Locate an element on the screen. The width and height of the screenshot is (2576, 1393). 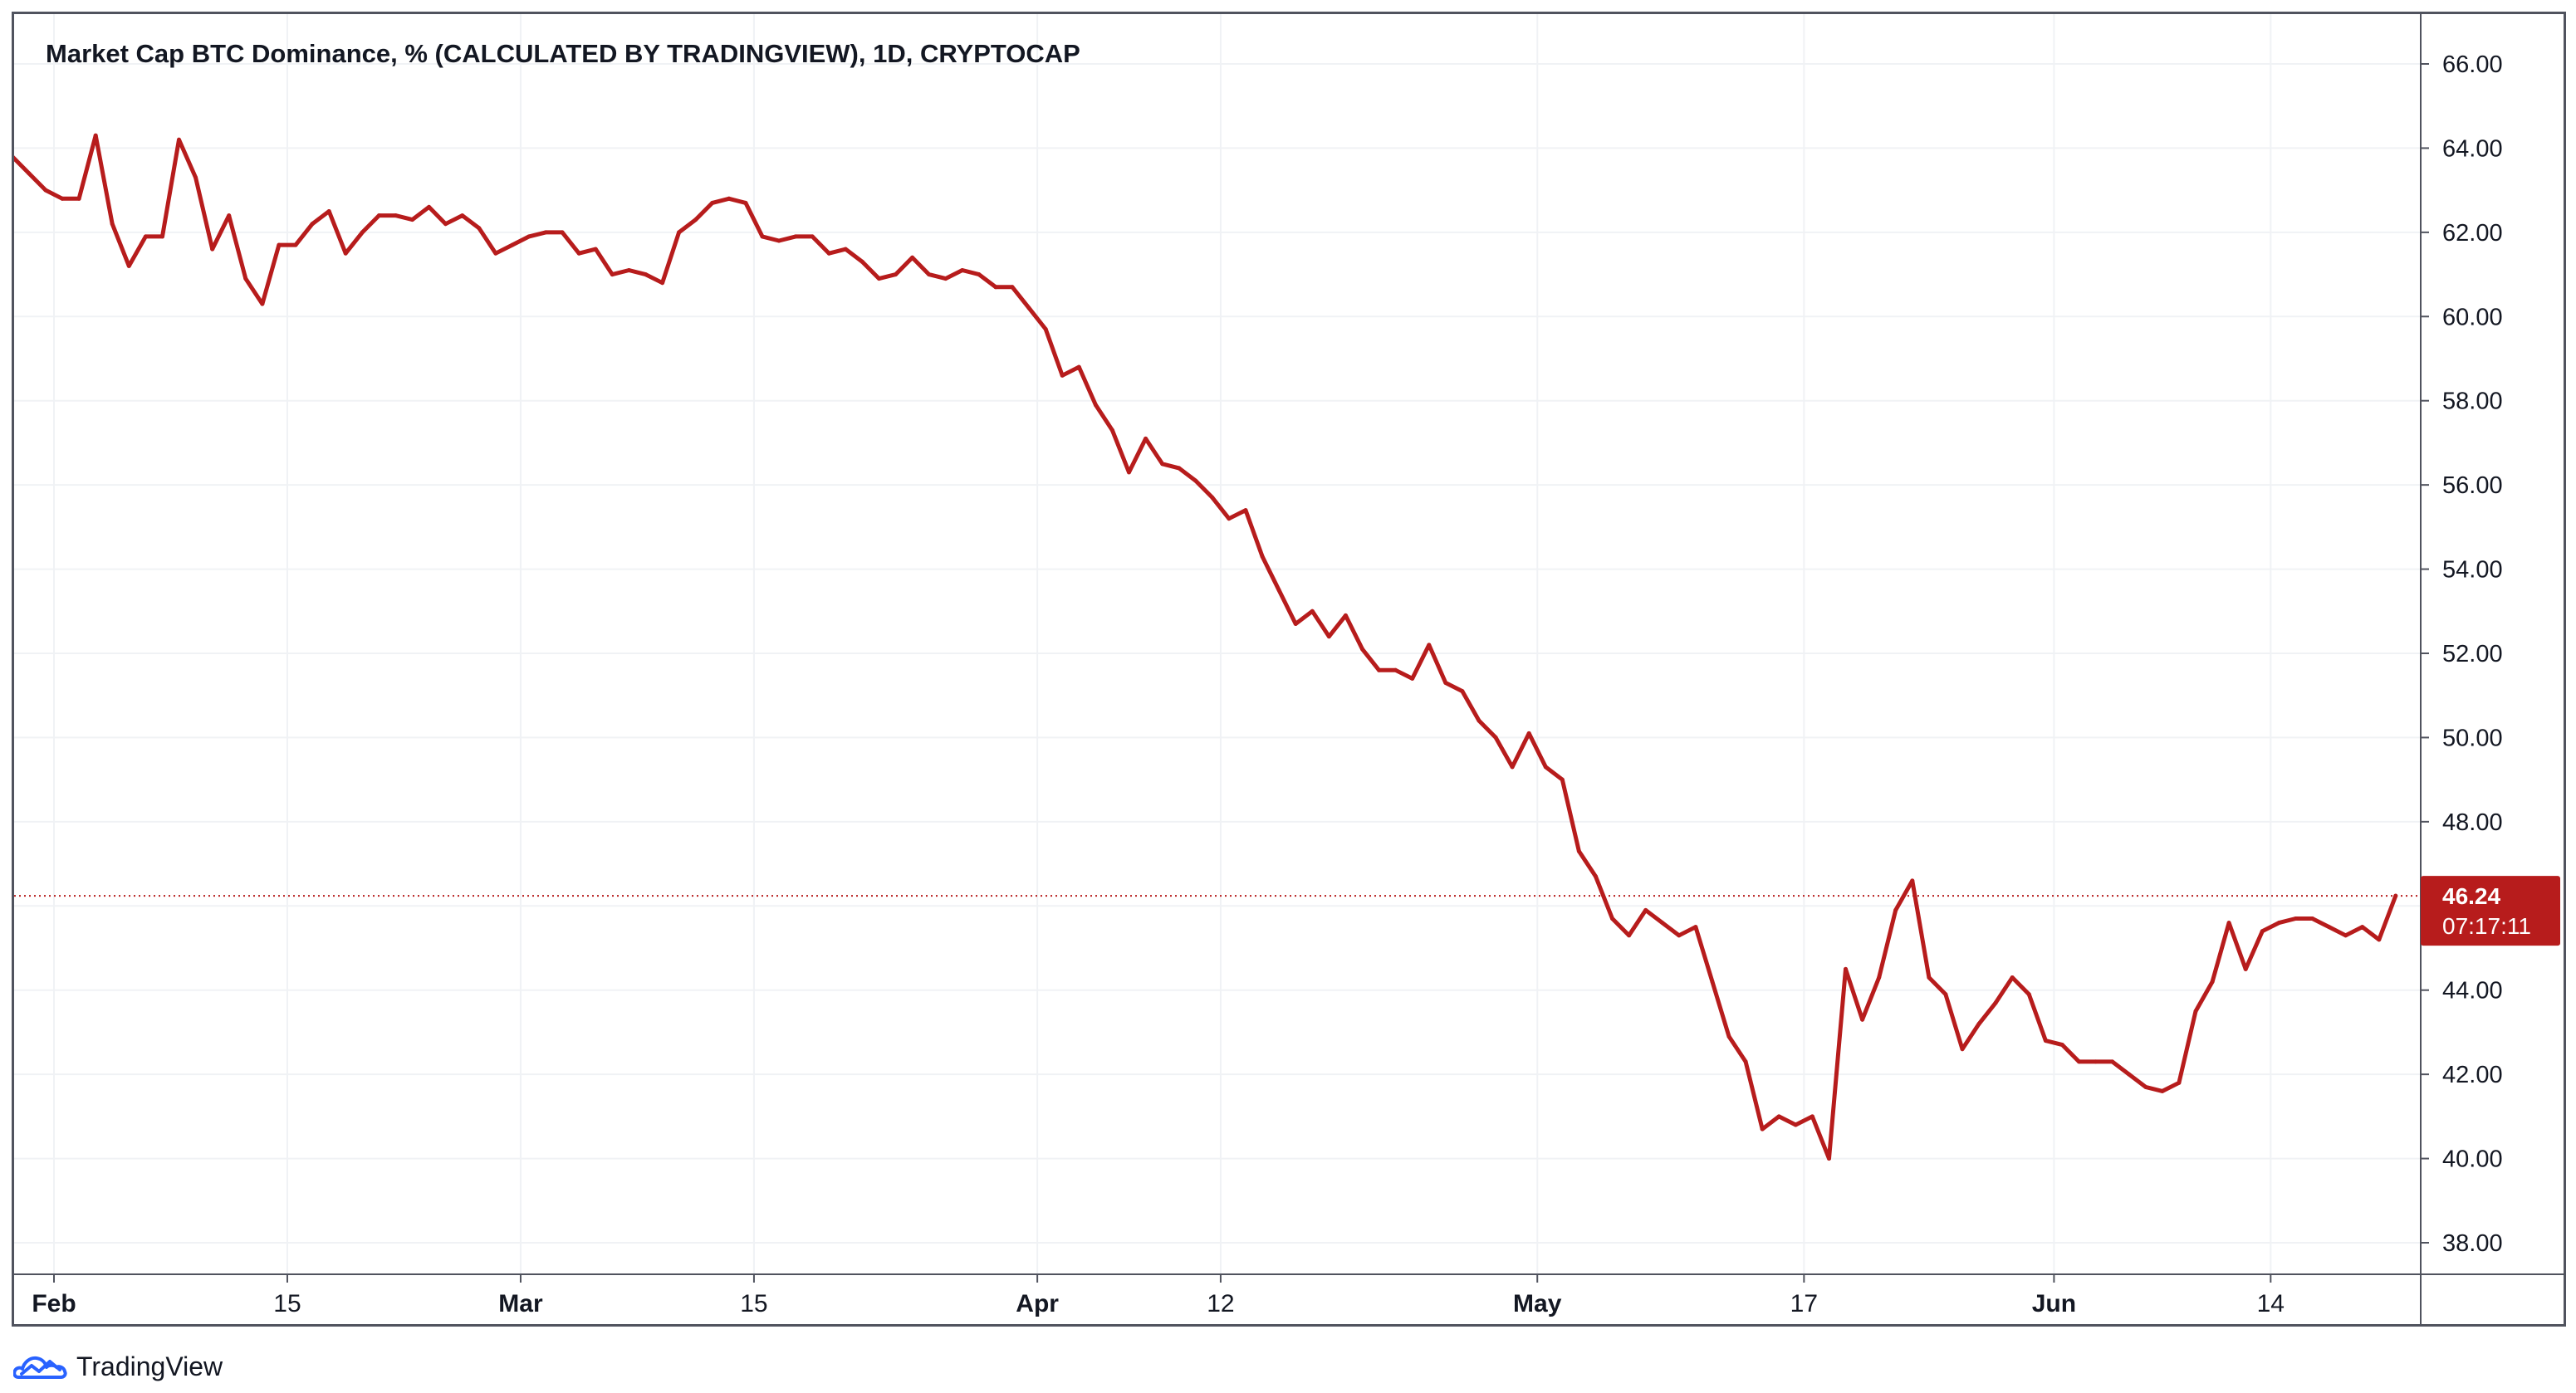
x-tick-label: 15 is located at coordinates (287, 1303).